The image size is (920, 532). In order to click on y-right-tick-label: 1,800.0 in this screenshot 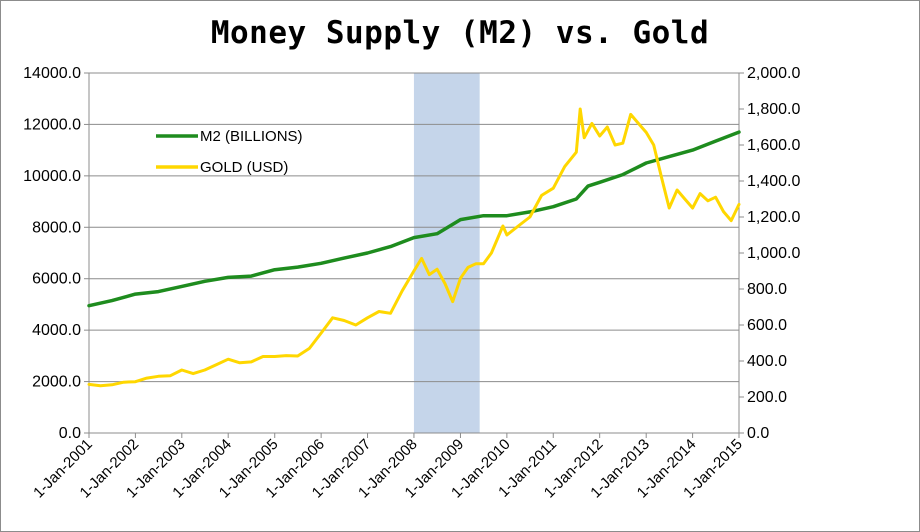, I will do `click(773, 109)`.